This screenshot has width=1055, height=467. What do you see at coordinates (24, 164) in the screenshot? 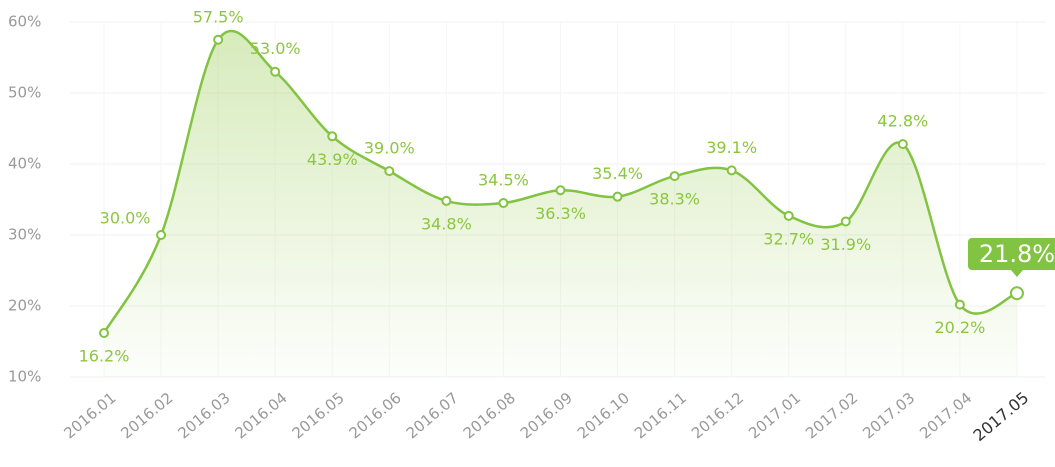
I see `y-tick-label: 40%` at bounding box center [24, 164].